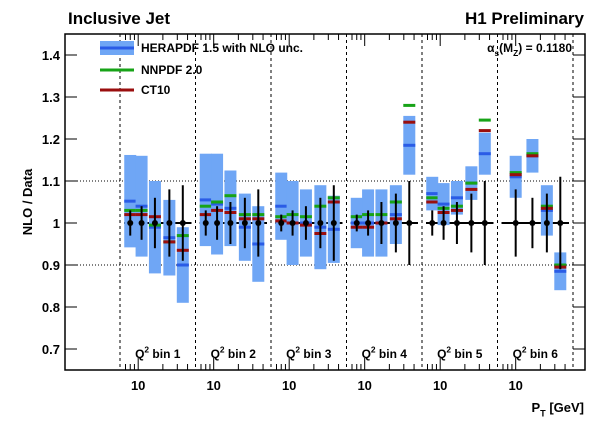  I want to click on y-tick-label: 0.9, so click(51, 265).